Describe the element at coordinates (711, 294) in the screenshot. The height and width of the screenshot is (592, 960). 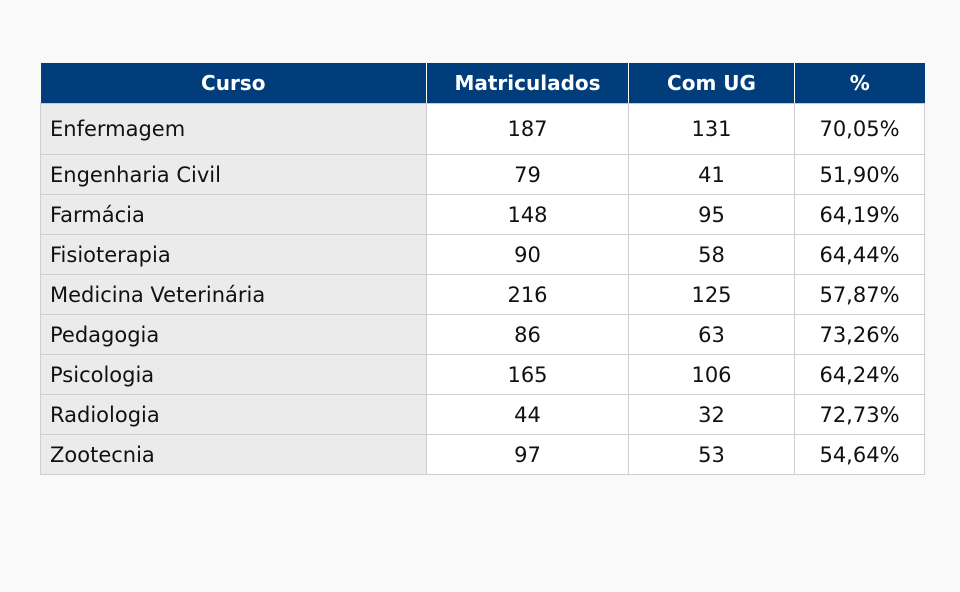
I see `cell-com-ug: 125` at that location.